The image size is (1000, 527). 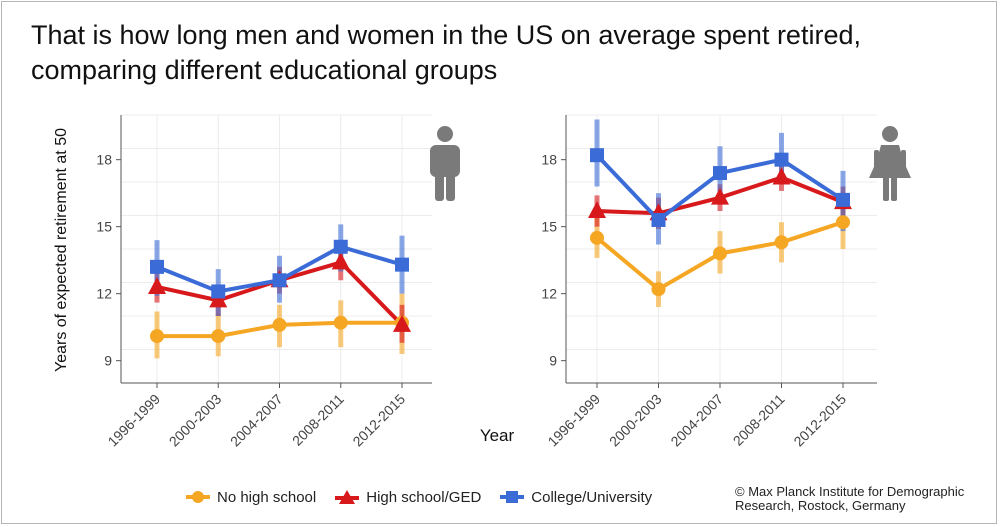 I want to click on credit-line-1: © Max Planck Institute for Demographic, so click(x=850, y=491).